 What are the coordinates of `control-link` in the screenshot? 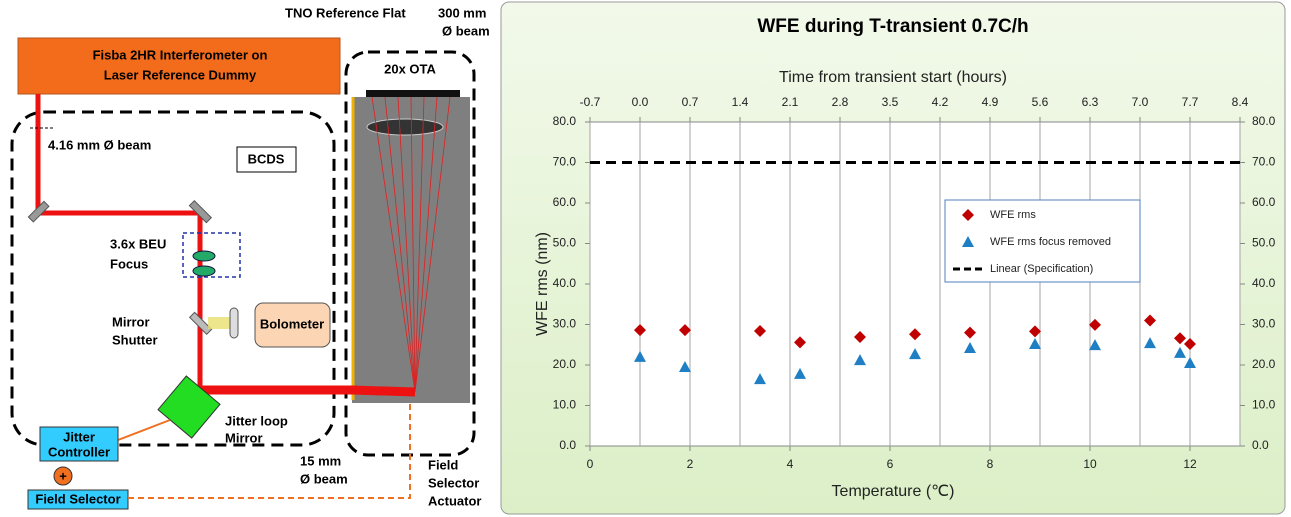 It's located at (144, 430).